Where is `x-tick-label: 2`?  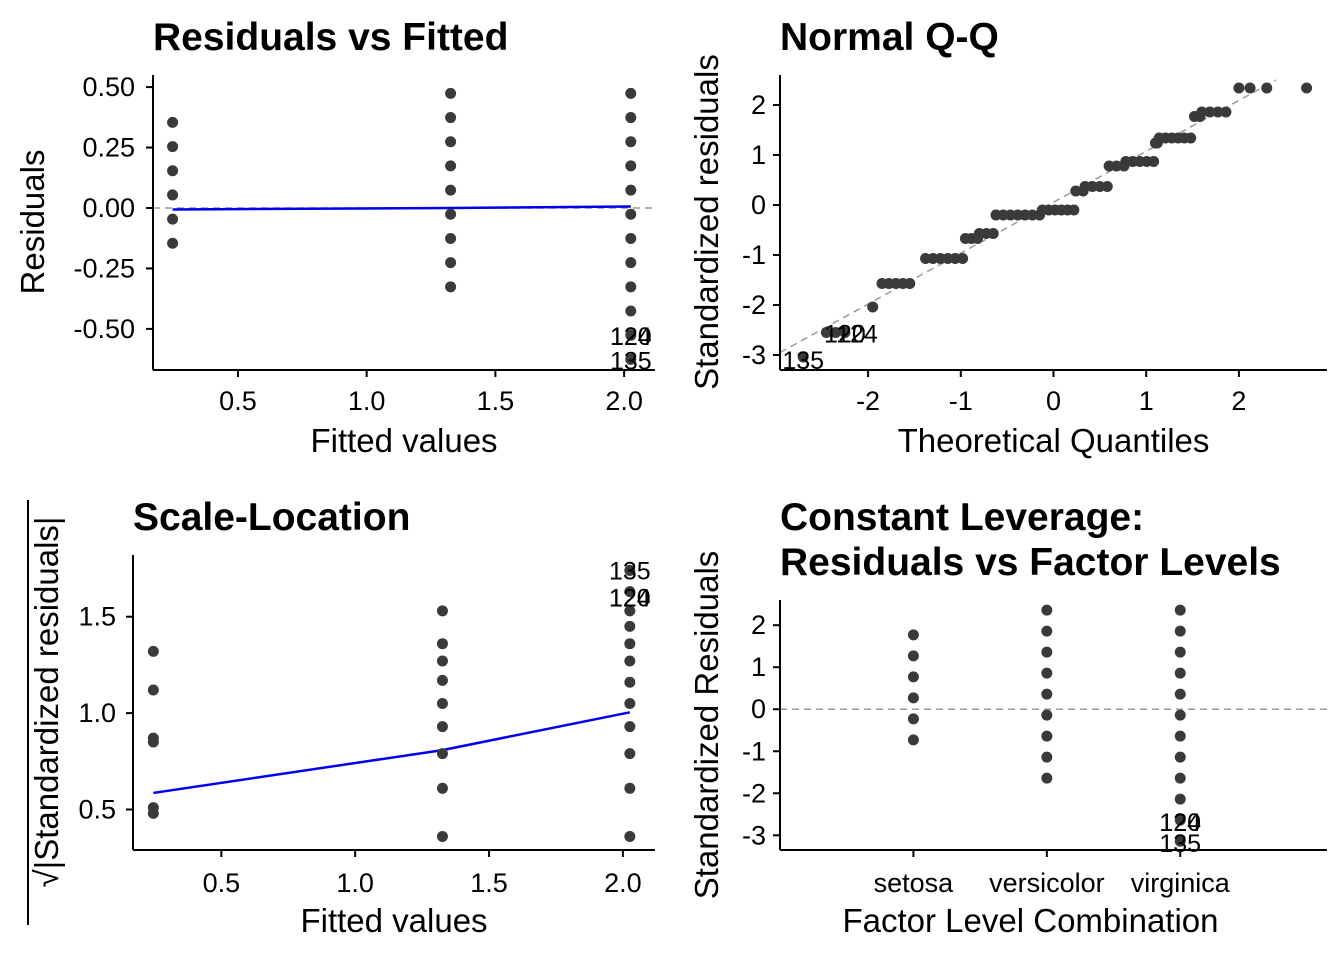
x-tick-label: 2 is located at coordinates (1238, 401).